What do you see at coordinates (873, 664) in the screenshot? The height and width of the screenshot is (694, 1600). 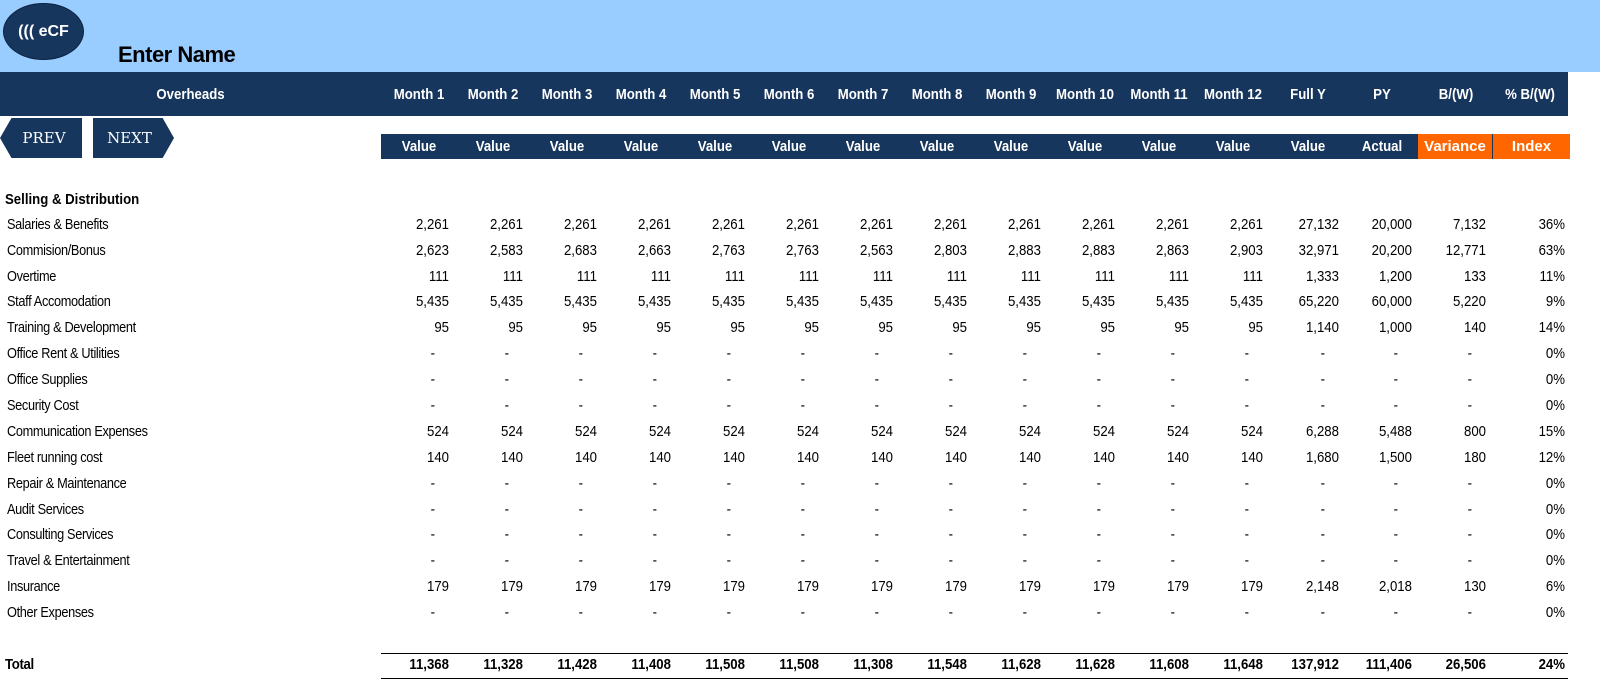 I see `table-cell: 11,308` at bounding box center [873, 664].